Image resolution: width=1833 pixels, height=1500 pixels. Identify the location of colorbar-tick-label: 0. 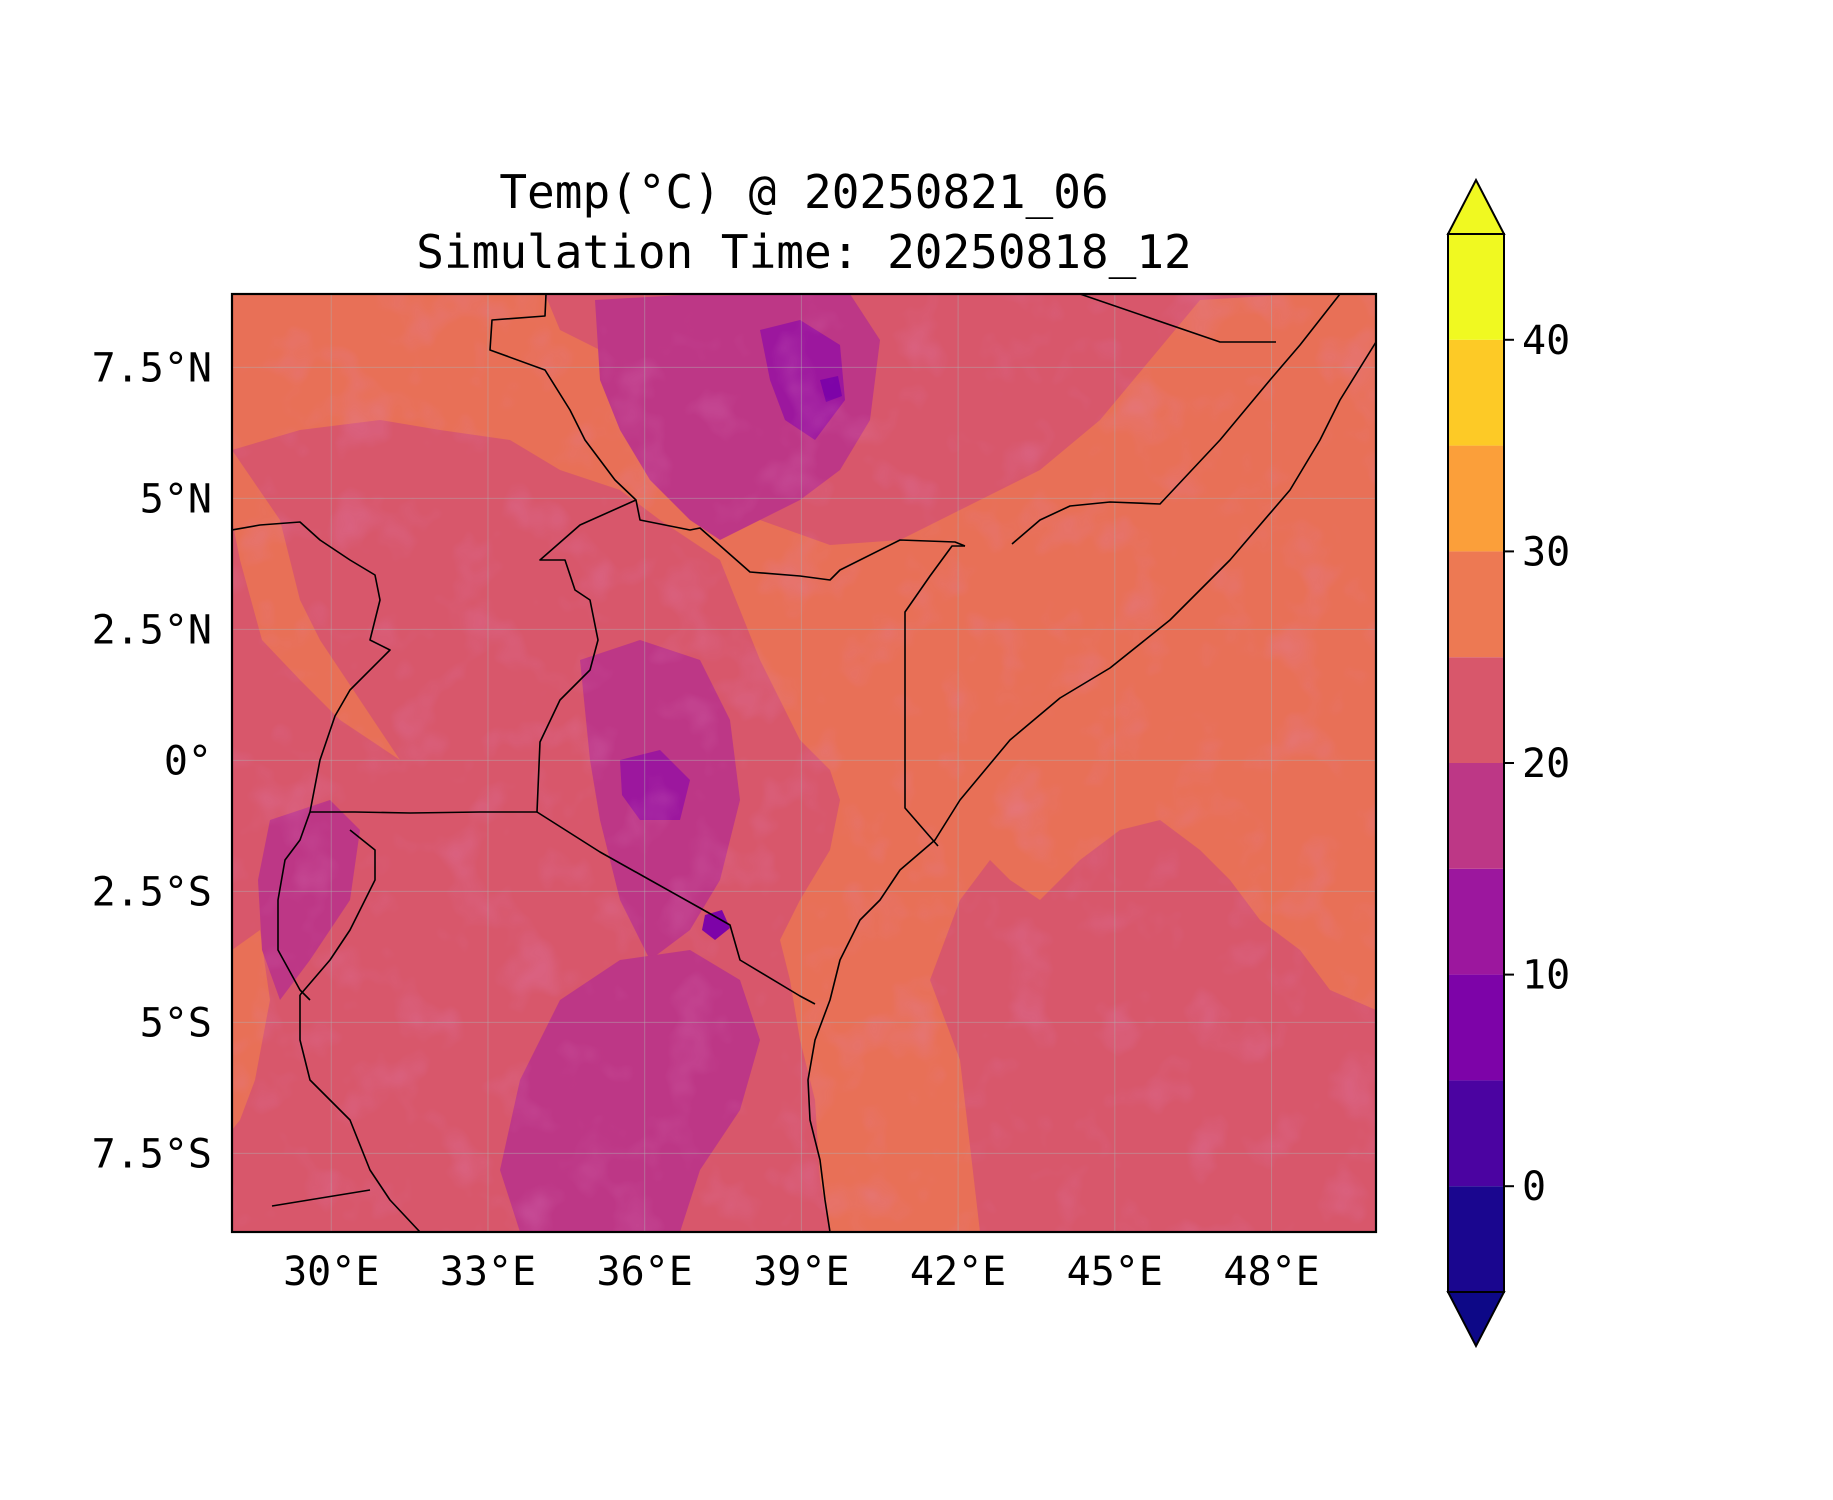
(1534, 1187).